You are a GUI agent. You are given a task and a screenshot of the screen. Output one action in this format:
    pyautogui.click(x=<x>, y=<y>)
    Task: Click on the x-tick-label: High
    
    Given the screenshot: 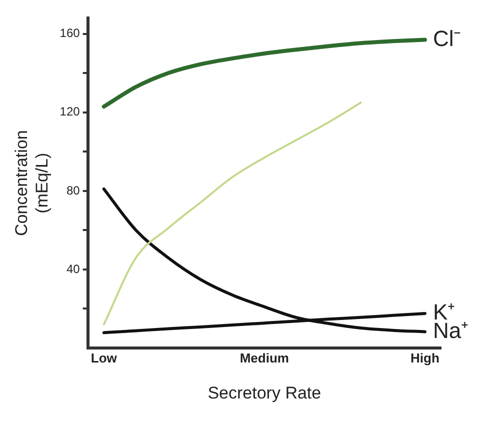 What is the action you would take?
    pyautogui.click(x=425, y=358)
    